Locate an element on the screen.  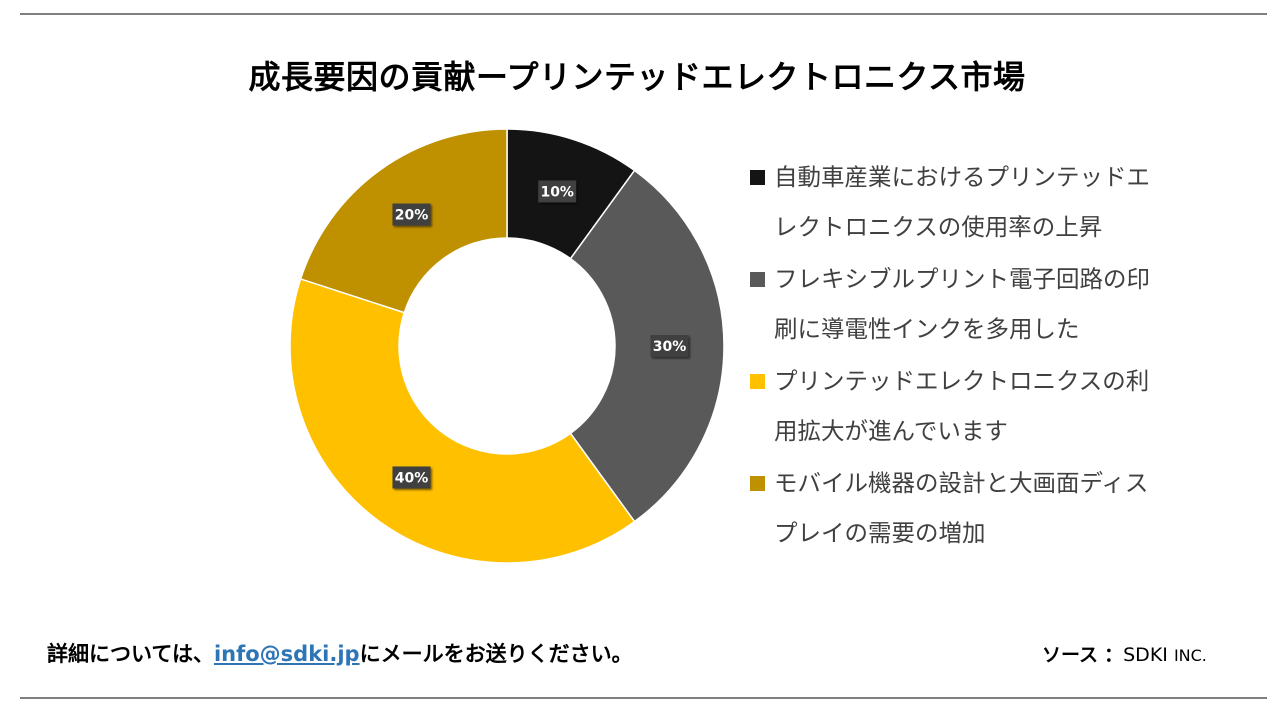
slice-label-mobile-display: 20% is located at coordinates (411, 214).